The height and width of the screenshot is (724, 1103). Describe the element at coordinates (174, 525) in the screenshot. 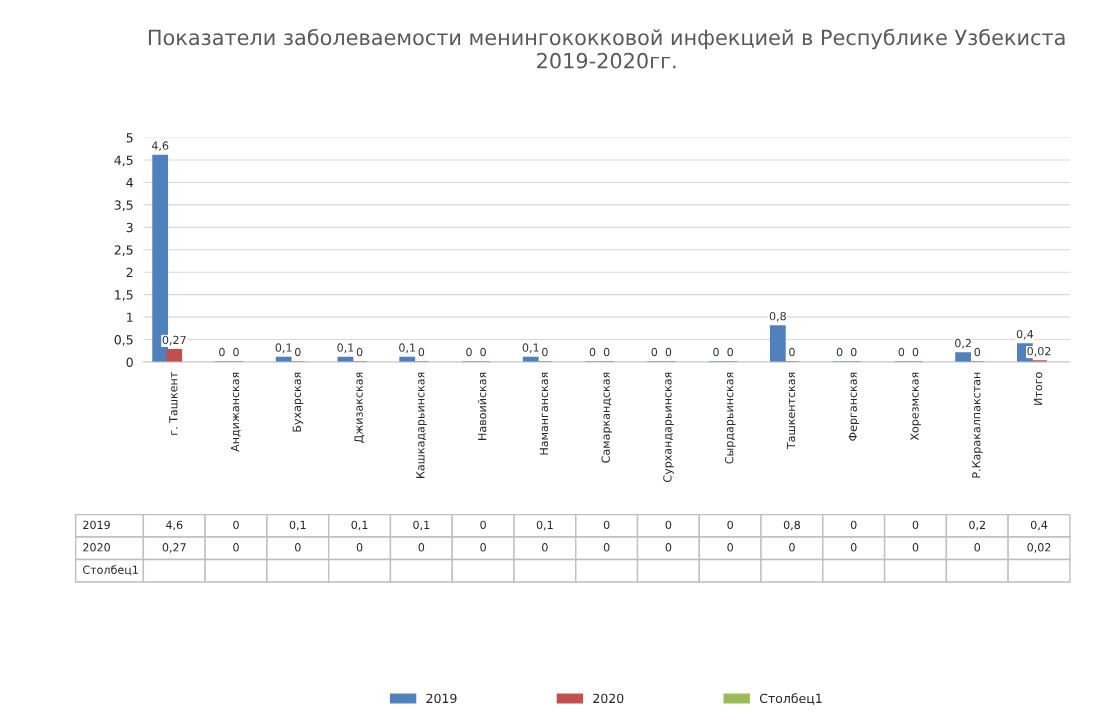

I see `data-label: 4,6` at that location.